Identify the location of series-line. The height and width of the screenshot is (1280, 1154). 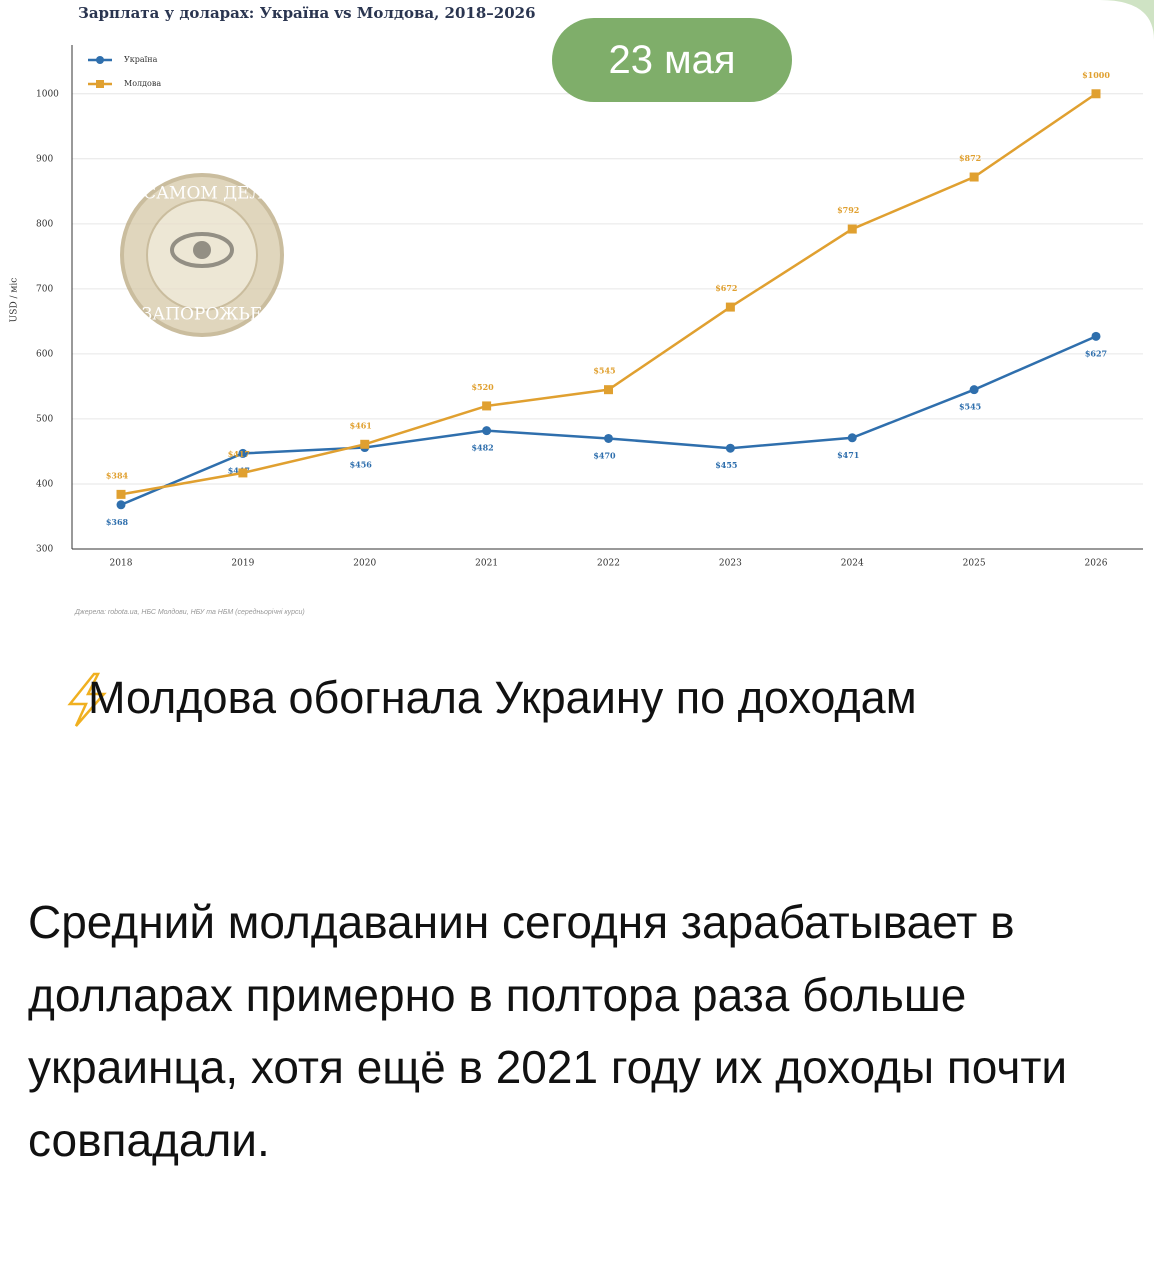
(608, 420).